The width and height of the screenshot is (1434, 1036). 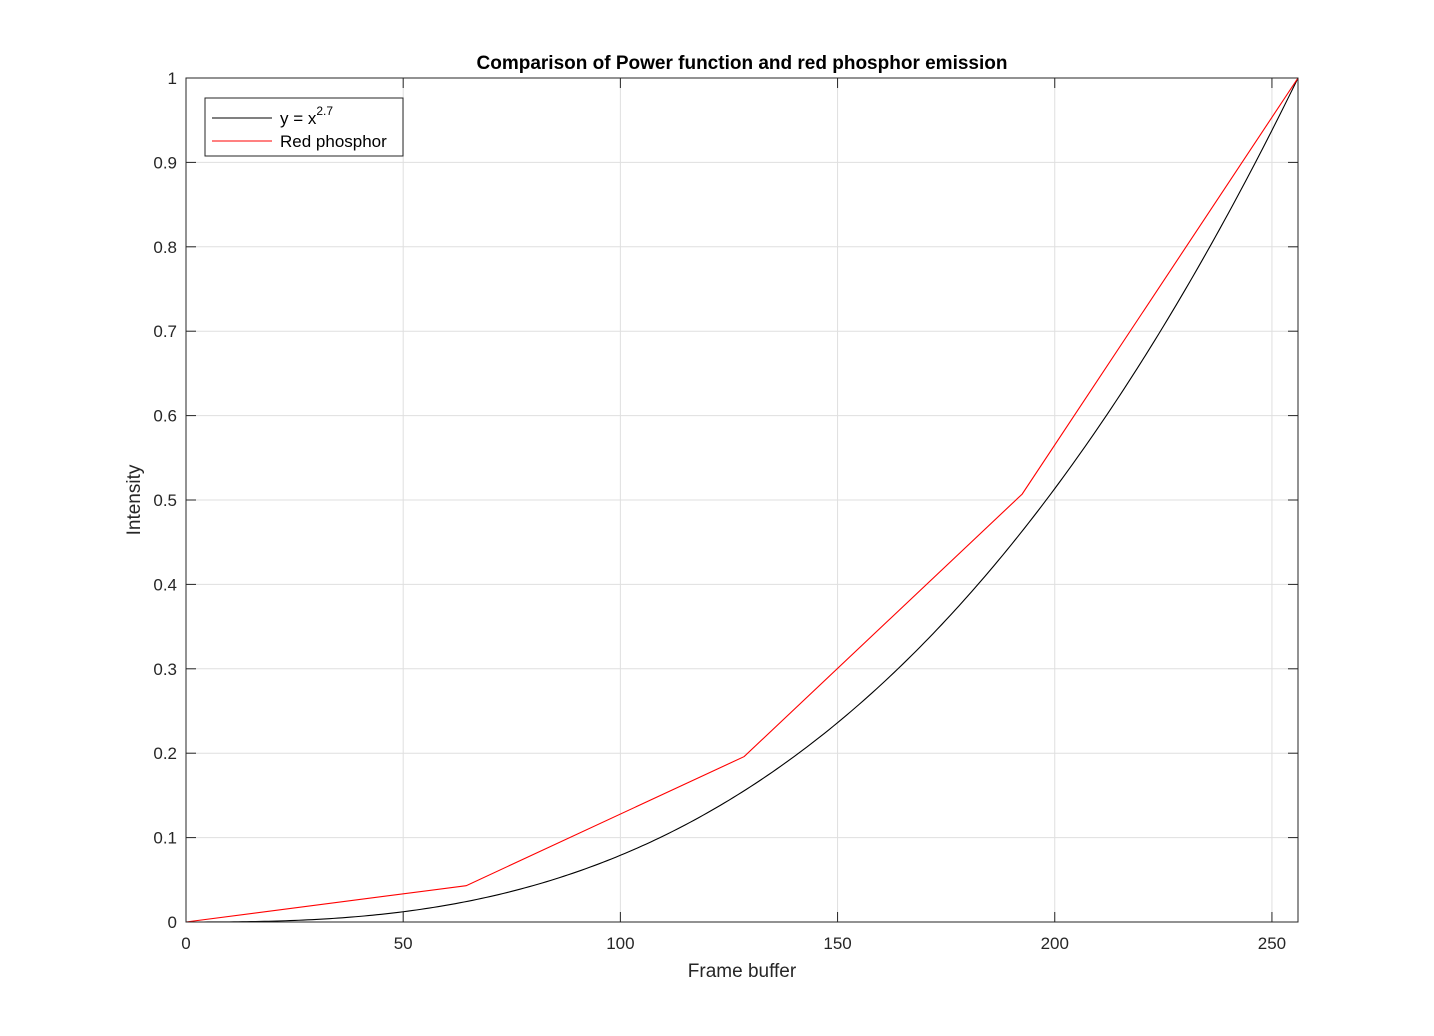 I want to click on legend-label-power: y = x2.7, so click(x=306, y=116).